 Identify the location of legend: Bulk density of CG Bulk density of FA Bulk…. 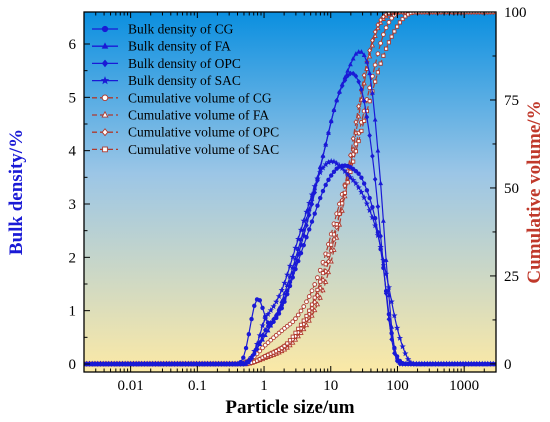
(185, 89).